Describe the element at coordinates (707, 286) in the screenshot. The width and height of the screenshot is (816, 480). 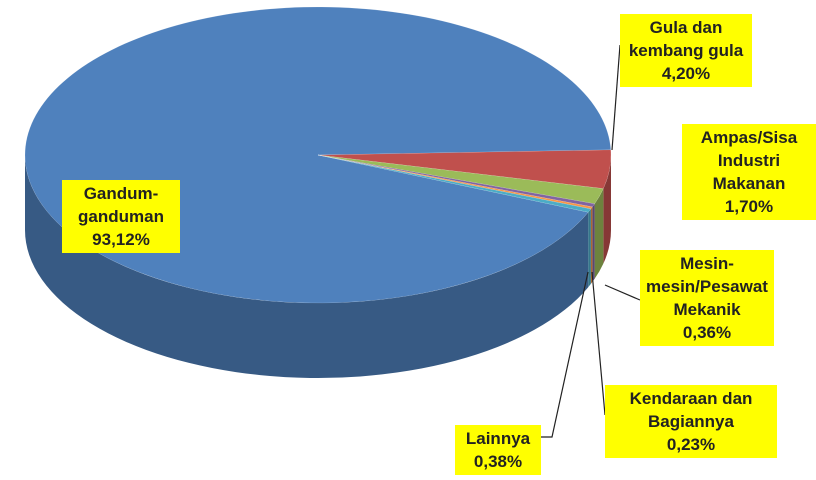
I see `category-label: Mesin-mesin/Pesawat Mekanik` at that location.